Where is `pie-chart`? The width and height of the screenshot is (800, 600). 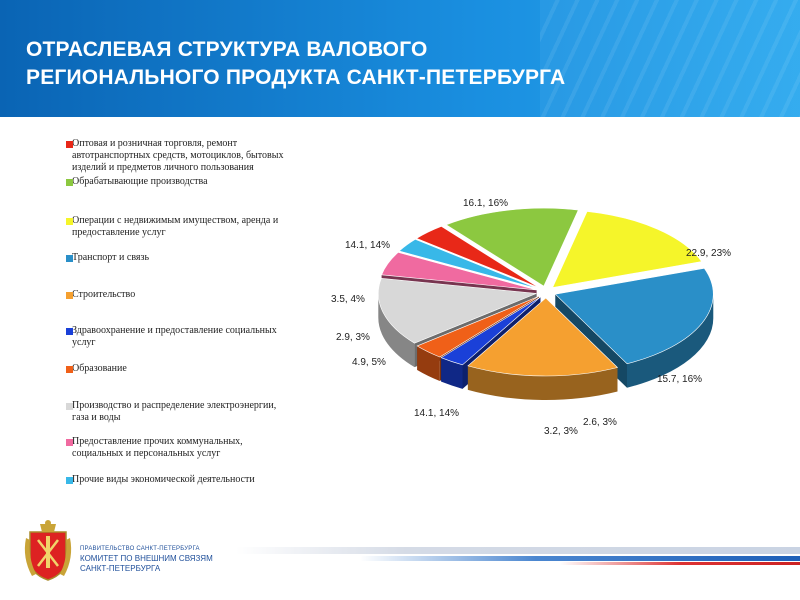 pie-chart is located at coordinates (546, 303).